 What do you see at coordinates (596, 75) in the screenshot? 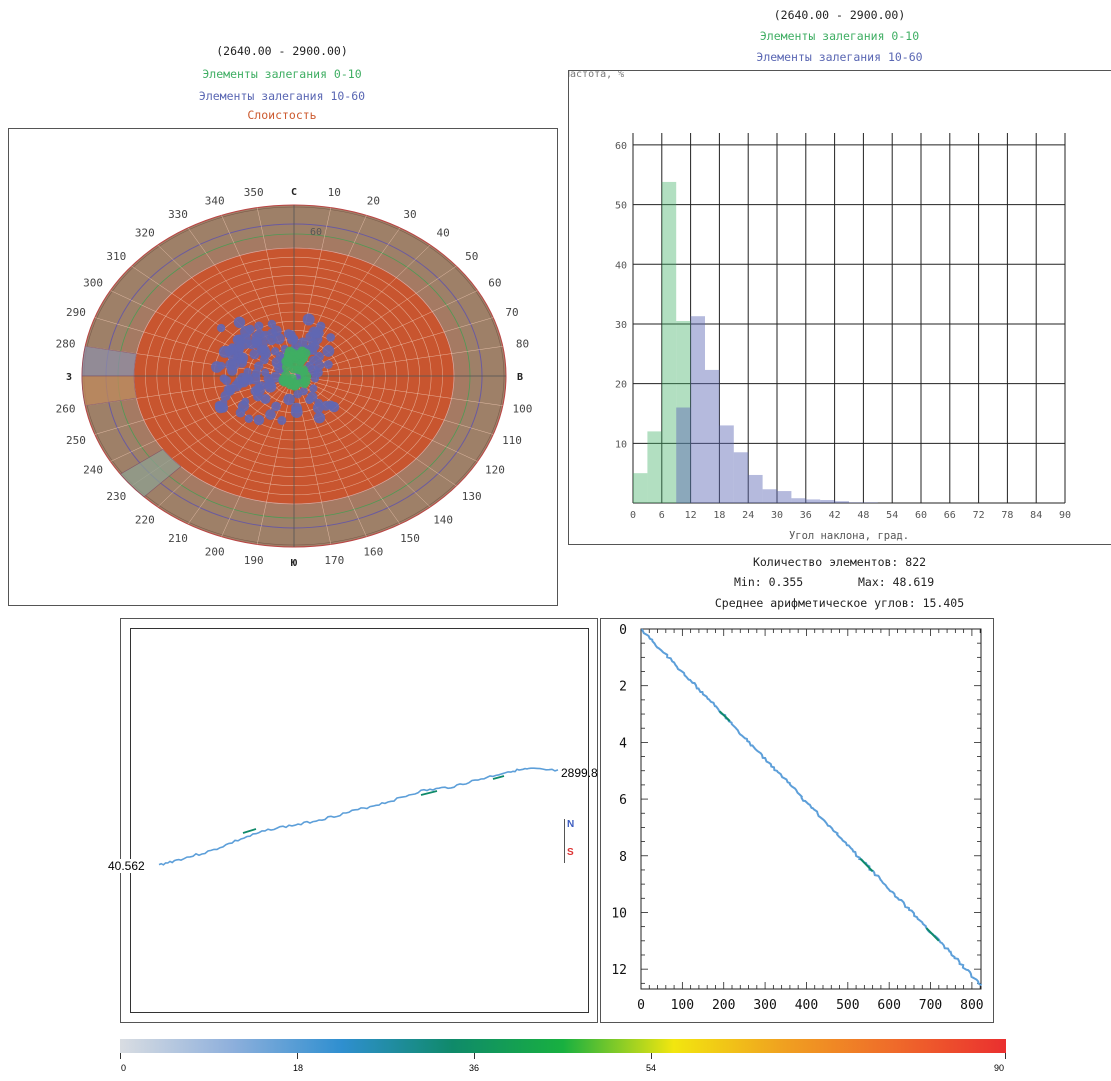
I see `hist-y-label: Частота, %` at bounding box center [596, 75].